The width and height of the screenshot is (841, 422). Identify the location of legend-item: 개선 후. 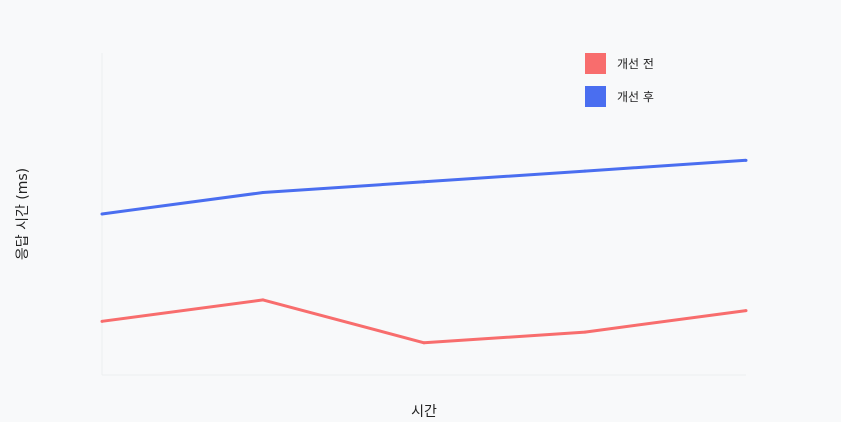
(619, 96).